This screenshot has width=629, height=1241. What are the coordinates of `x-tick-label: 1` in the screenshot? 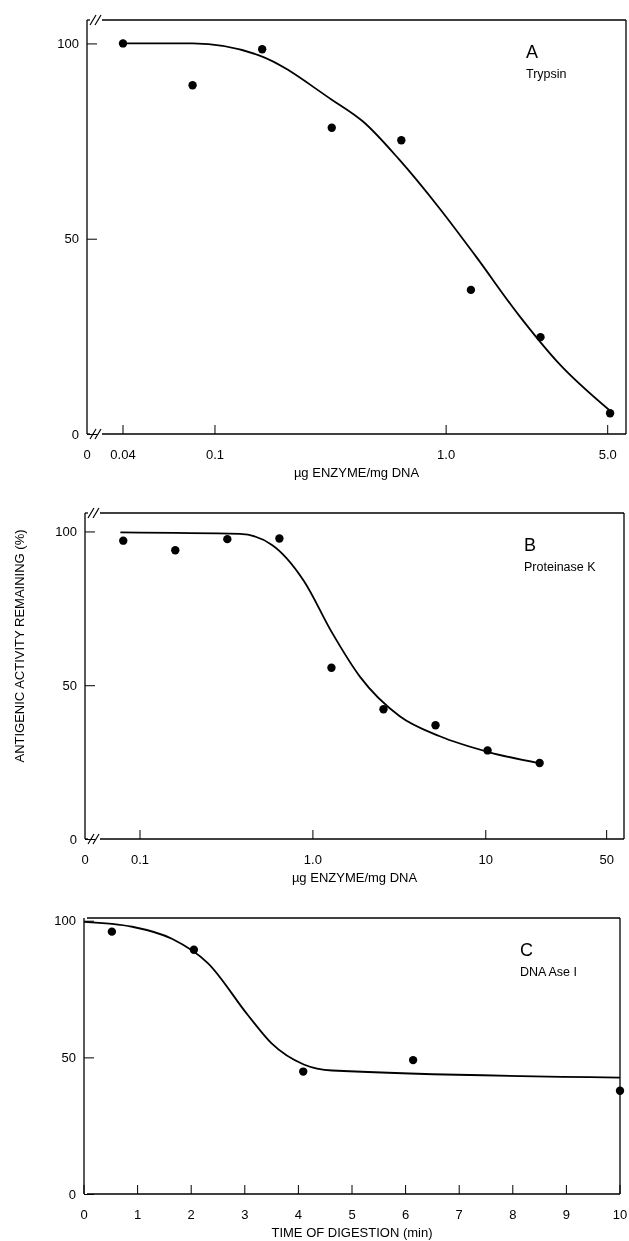 It's located at (137, 1214).